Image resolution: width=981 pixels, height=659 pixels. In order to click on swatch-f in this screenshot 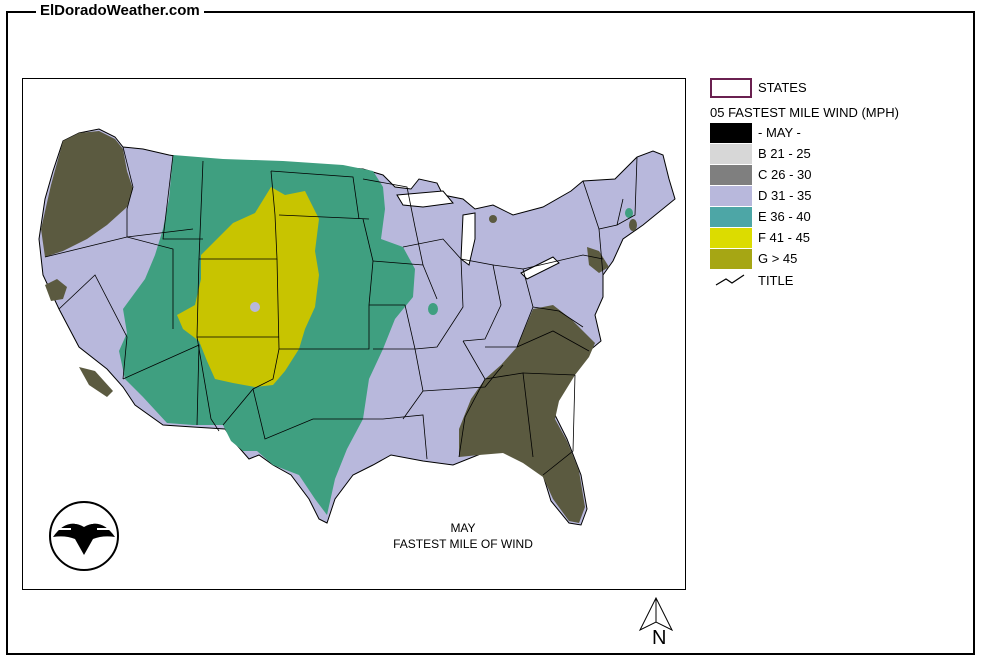, I will do `click(731, 238)`.